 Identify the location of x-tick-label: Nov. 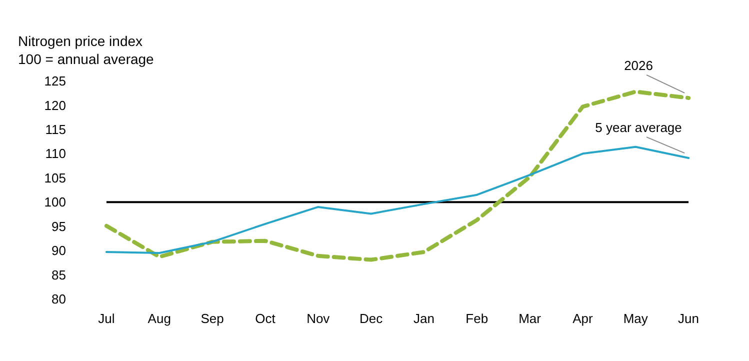
(318, 318).